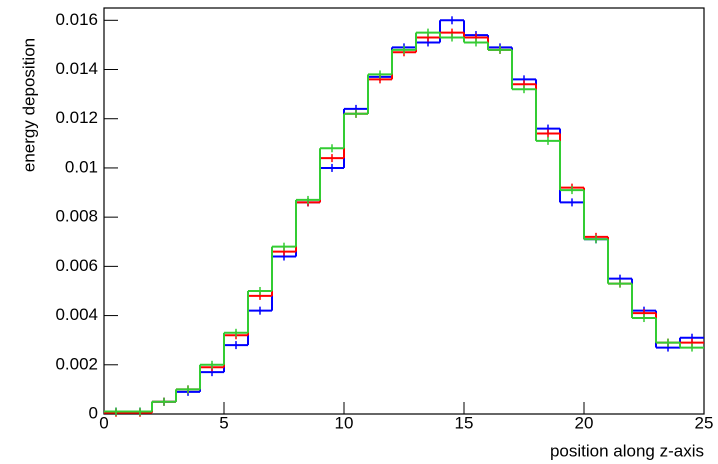 This screenshot has width=718, height=464. I want to click on x-tick-label: 5, so click(223, 422).